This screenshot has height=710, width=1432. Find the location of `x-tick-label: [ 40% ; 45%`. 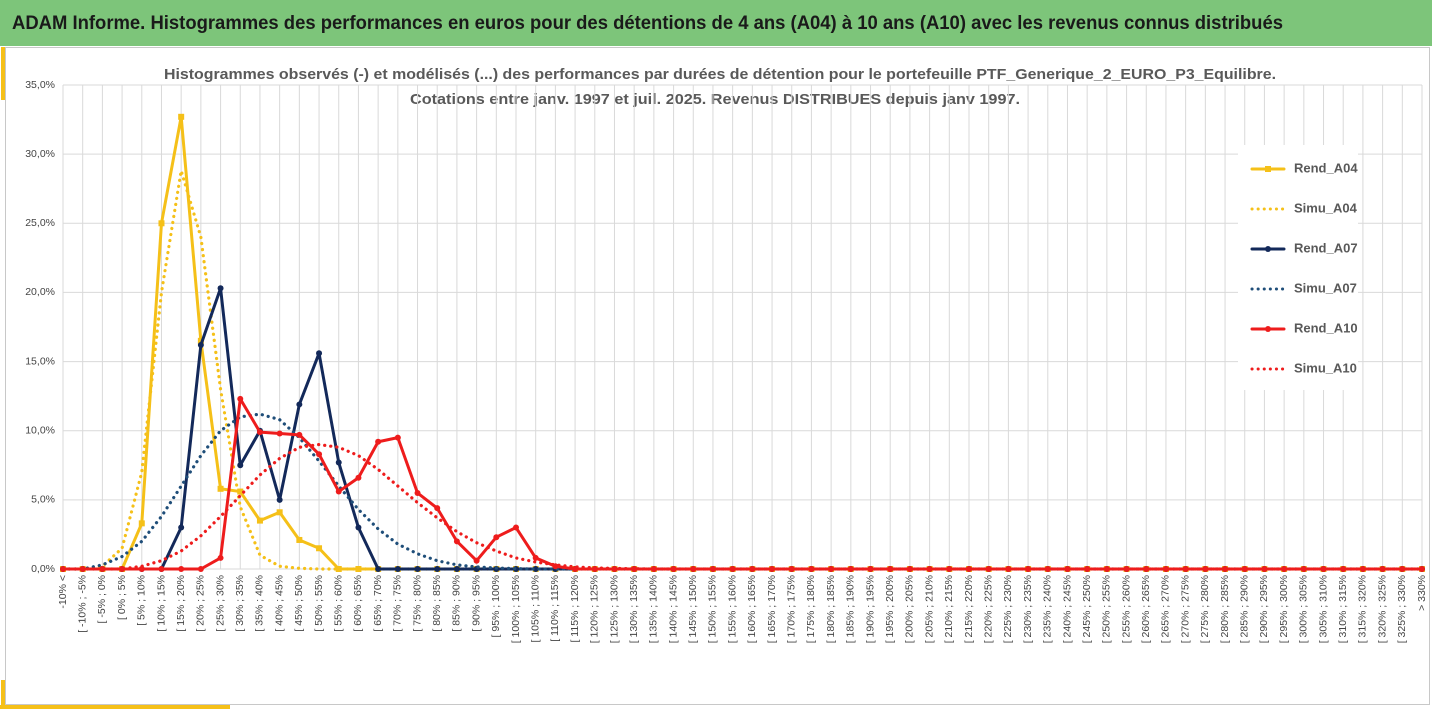

x-tick-label: [ 40% ; 45% is located at coordinates (279, 603).